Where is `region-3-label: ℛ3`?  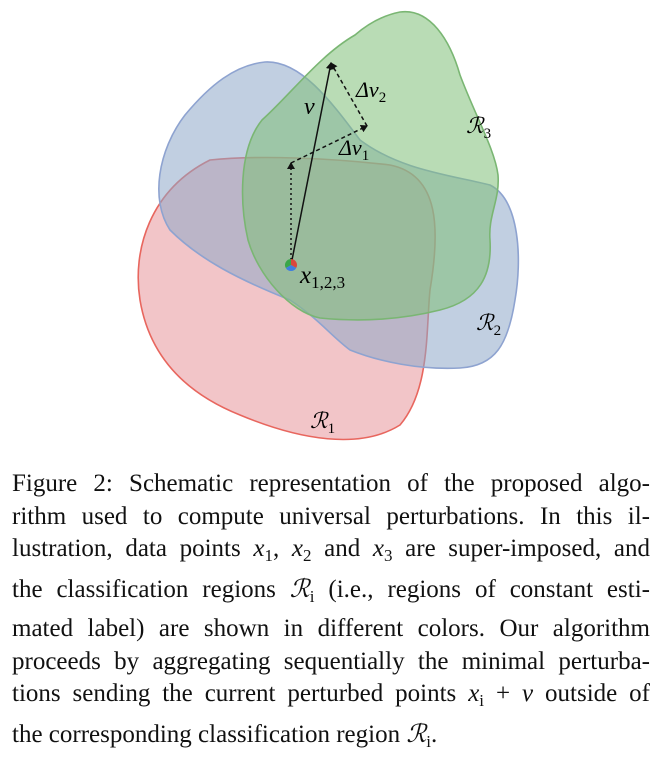
region-3-label: ℛ3 is located at coordinates (478, 127).